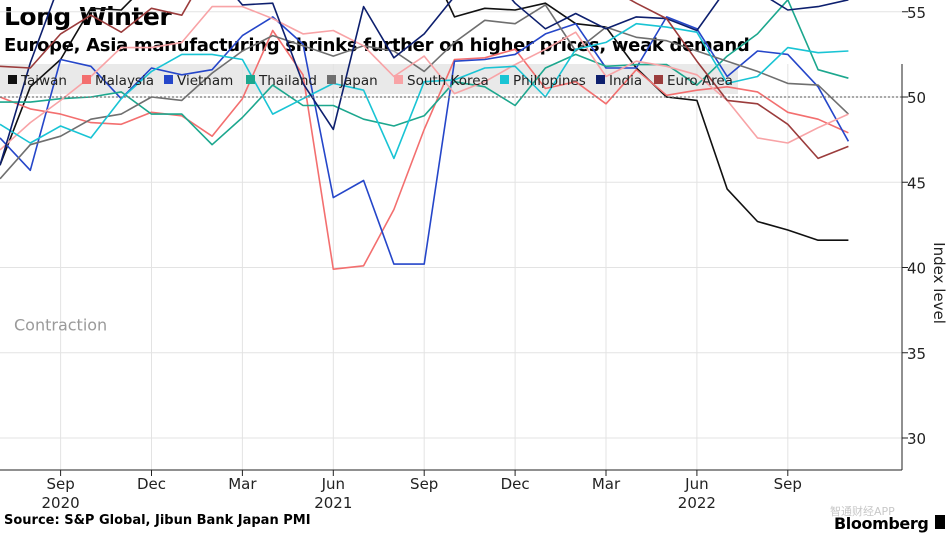  Describe the element at coordinates (549, 81) in the screenshot. I see `legend-label-philippines: Philippines` at that location.